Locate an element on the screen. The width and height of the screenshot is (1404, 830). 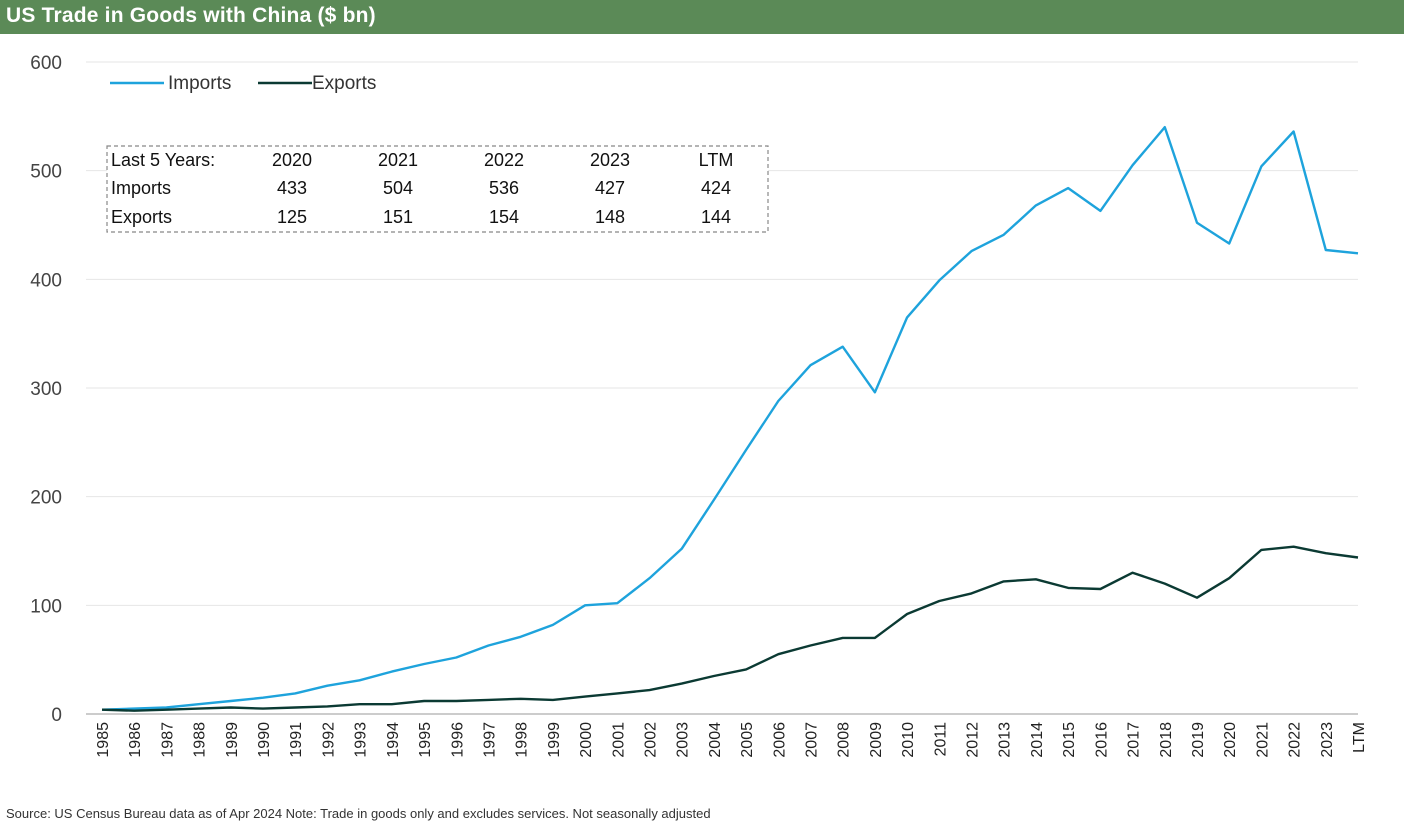
y-tick-label: 300 is located at coordinates (46, 389).